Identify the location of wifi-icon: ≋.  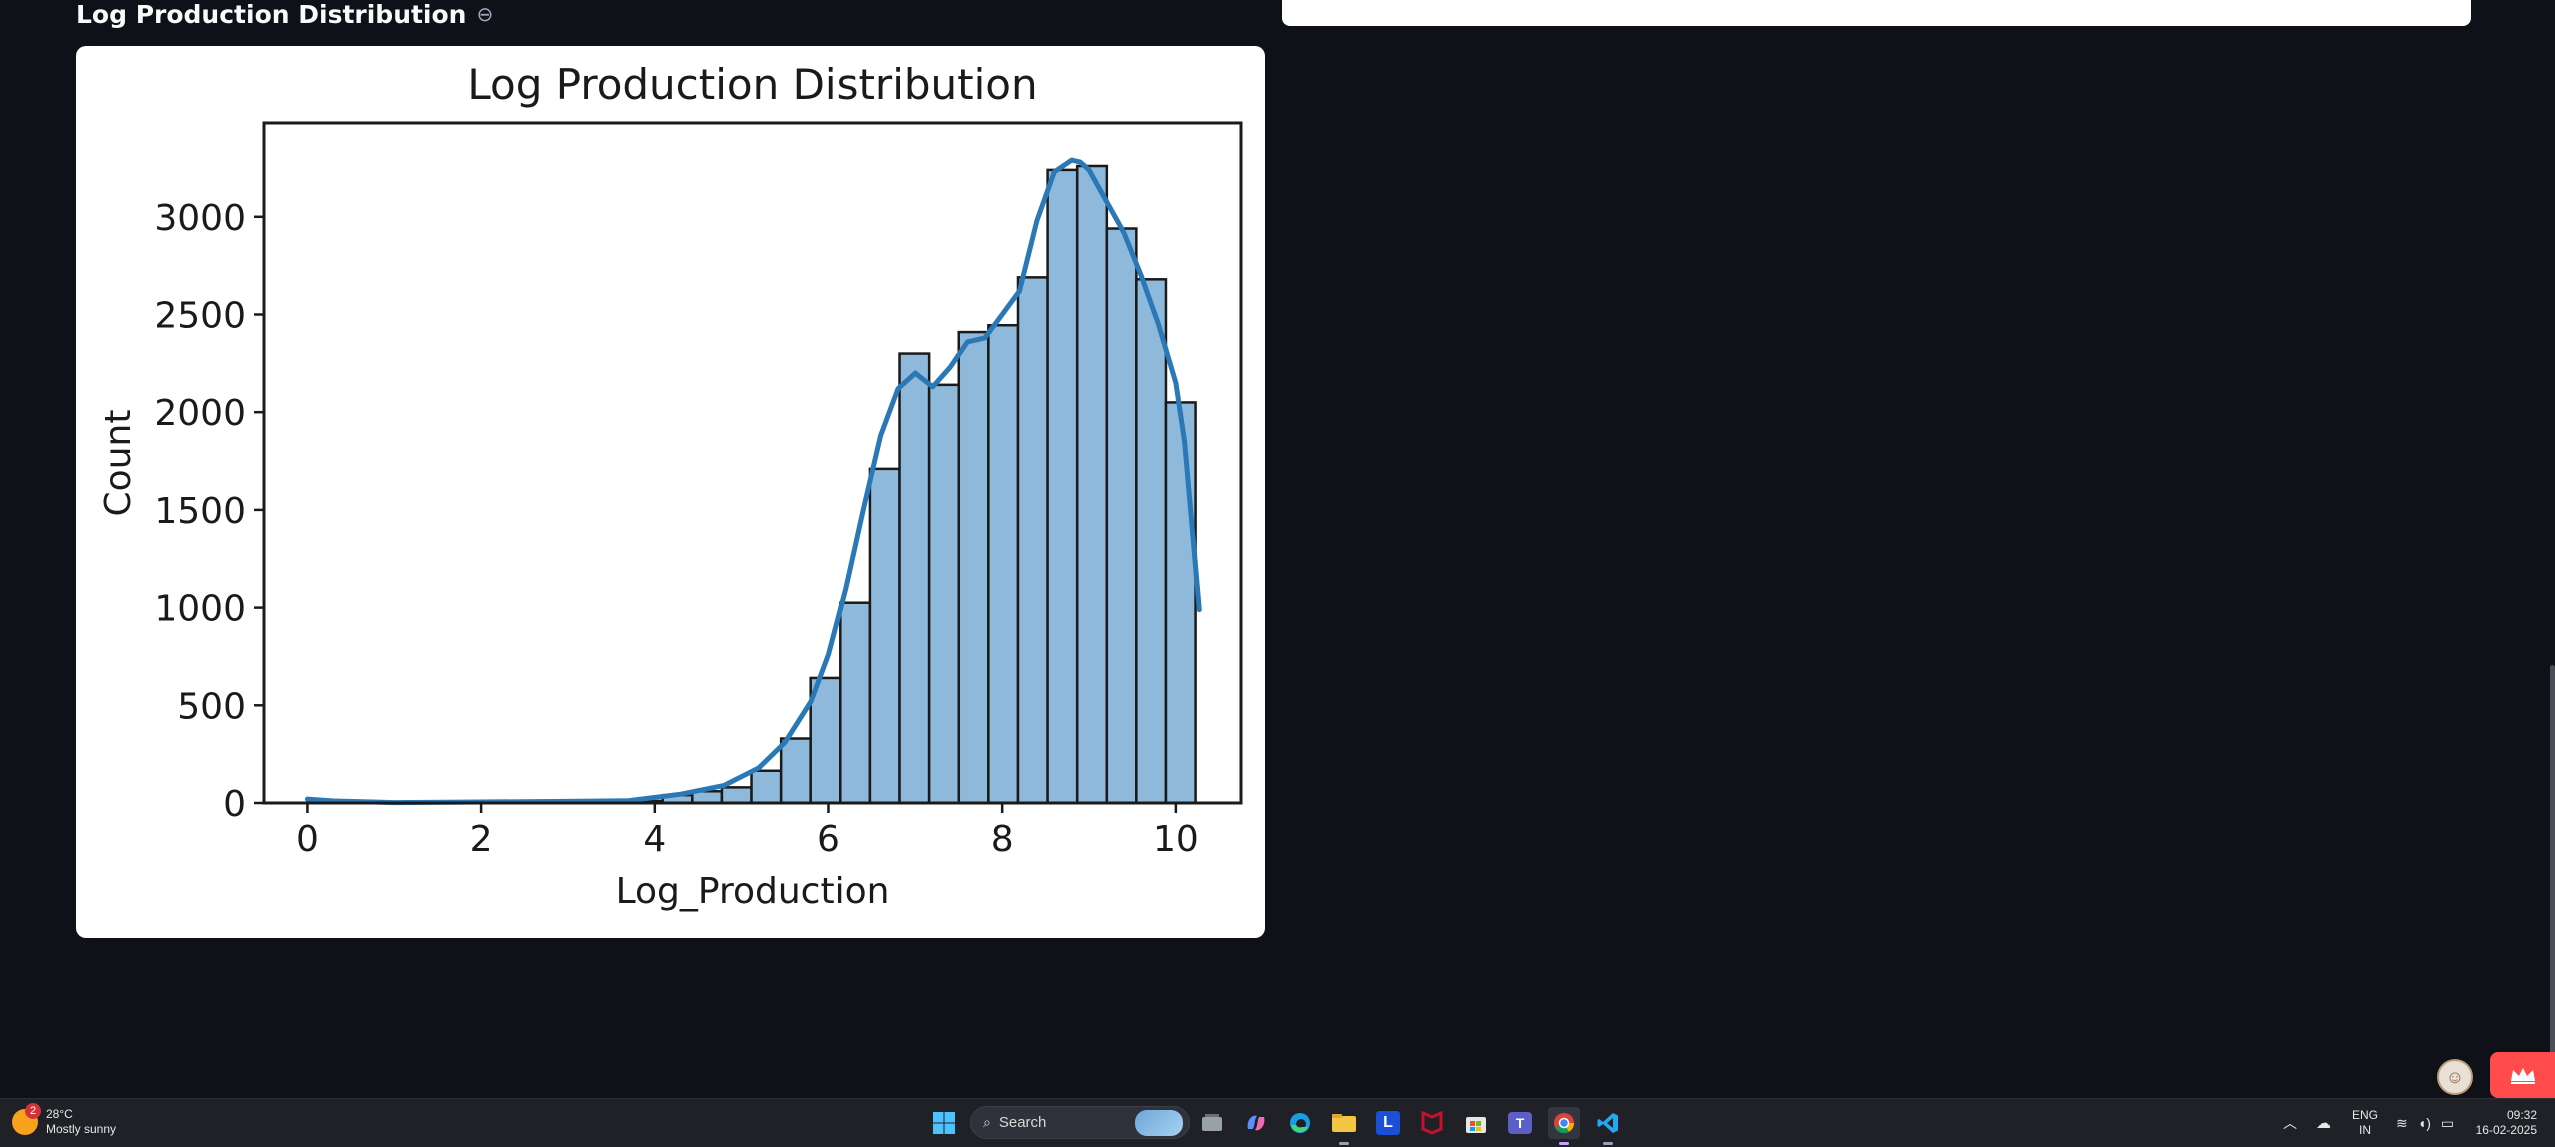
(2402, 1123).